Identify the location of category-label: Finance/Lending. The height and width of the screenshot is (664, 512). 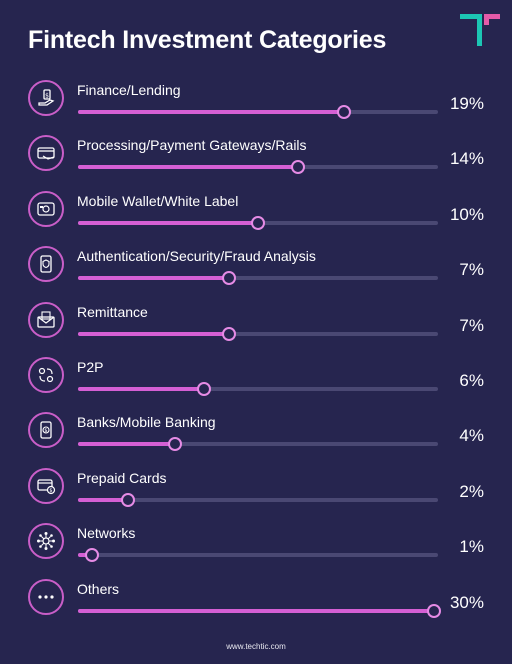
(129, 90).